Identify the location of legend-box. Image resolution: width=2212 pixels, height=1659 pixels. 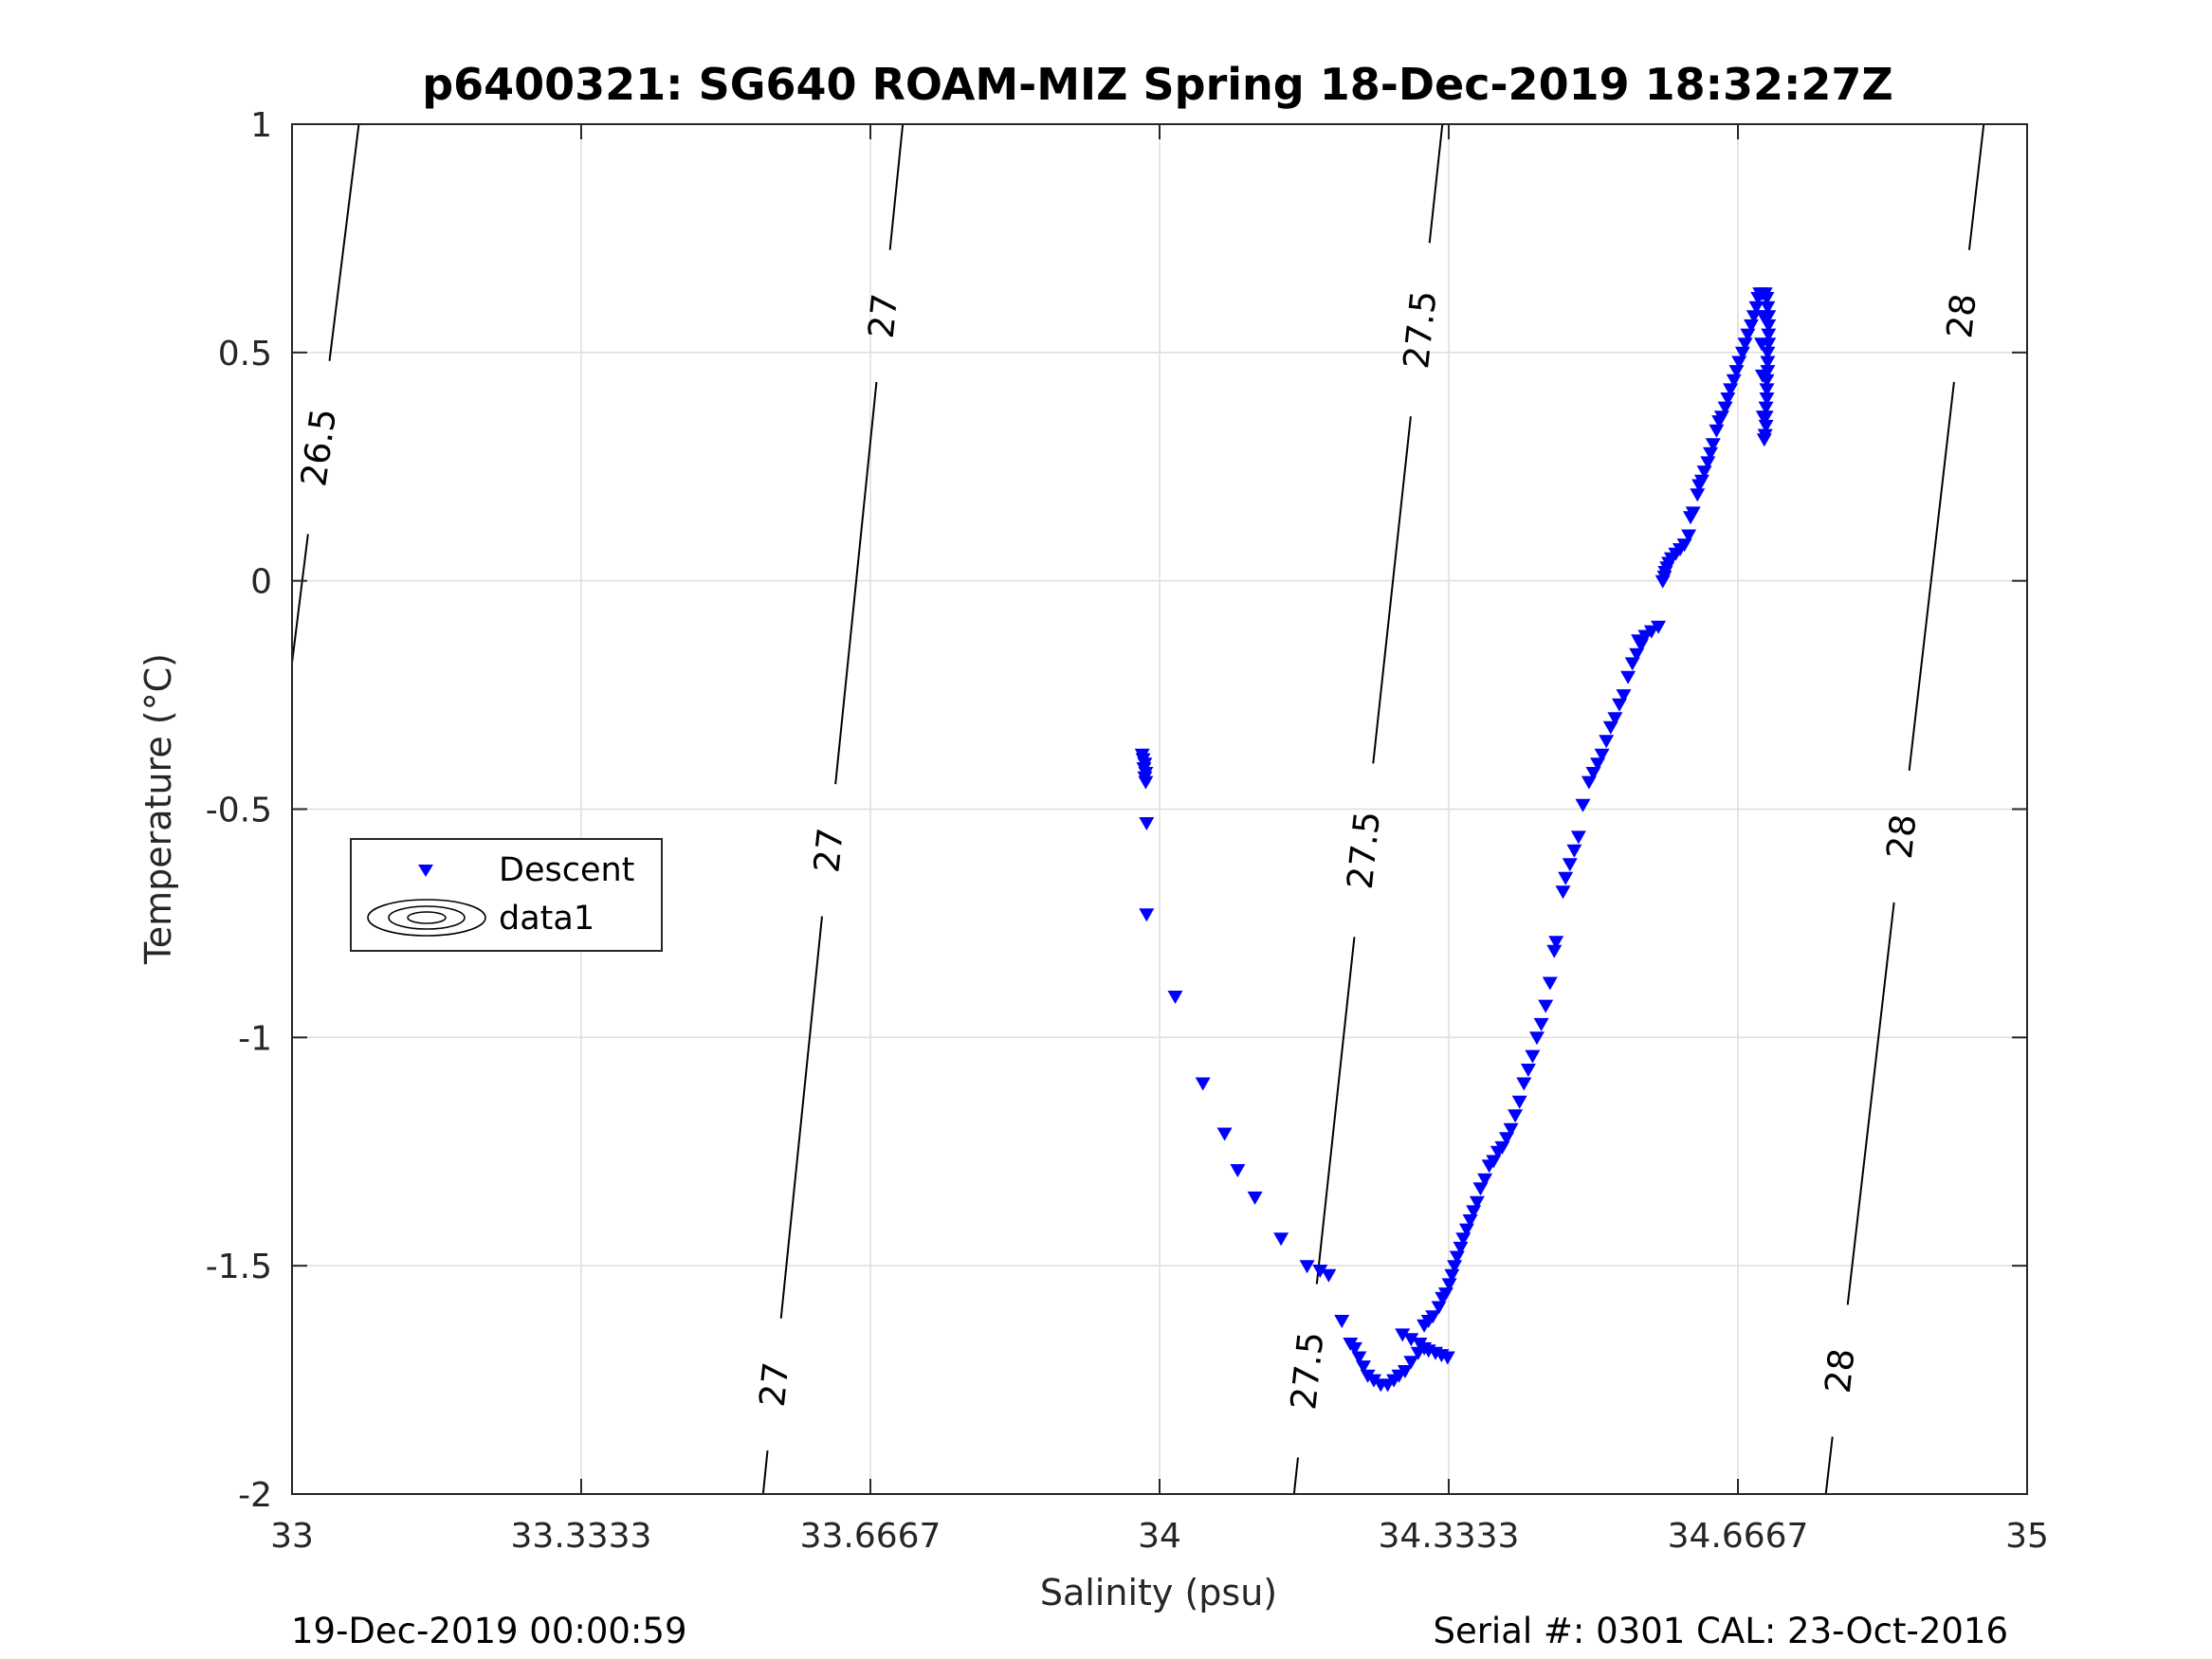
(506, 895).